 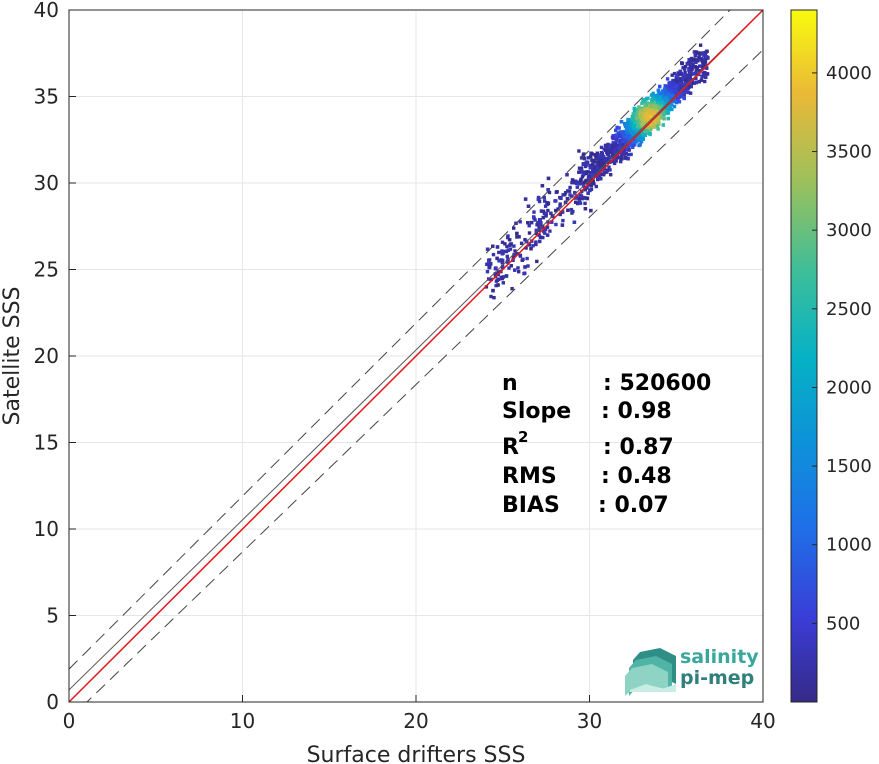 I want to click on y-axis-ticks: 0 5 10 15 20 25 30 35 40, so click(x=55, y=357).